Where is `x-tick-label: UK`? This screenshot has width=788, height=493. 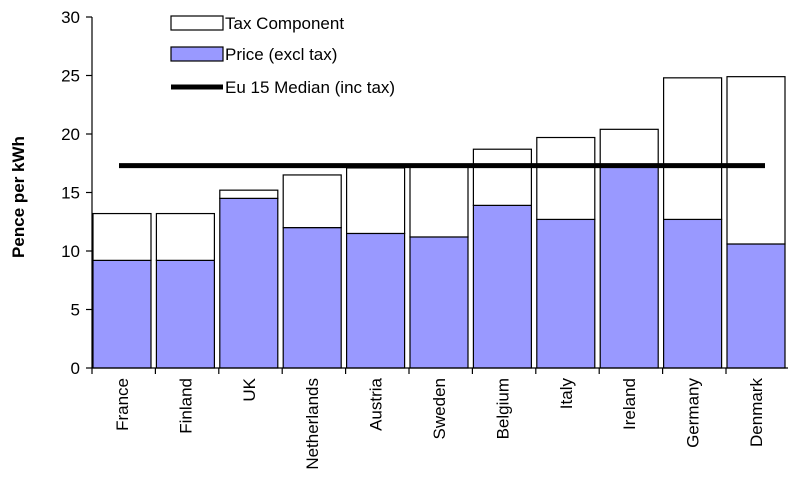
x-tick-label: UK is located at coordinates (249, 389).